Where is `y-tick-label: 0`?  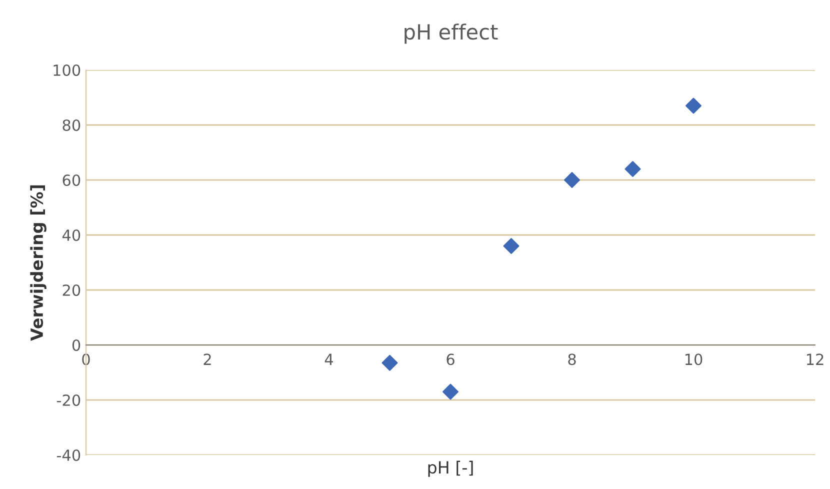
y-tick-label: 0 is located at coordinates (76, 345).